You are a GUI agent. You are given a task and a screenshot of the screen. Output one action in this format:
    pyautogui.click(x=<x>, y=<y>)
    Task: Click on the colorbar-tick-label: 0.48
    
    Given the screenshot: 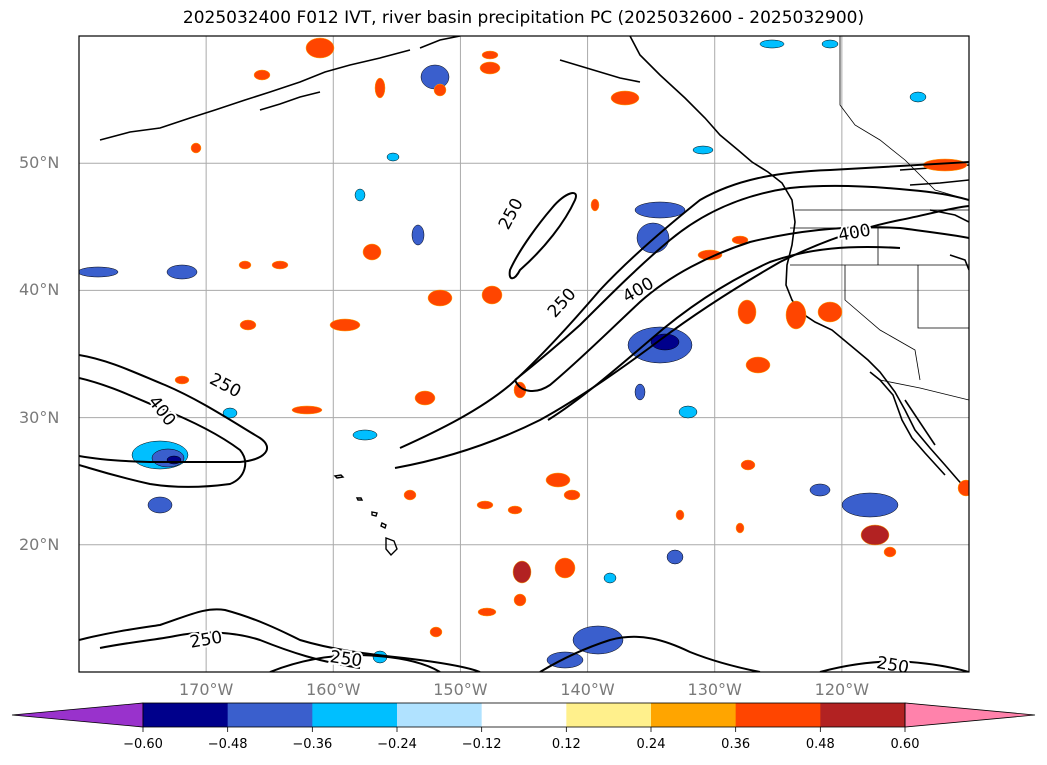 What is the action you would take?
    pyautogui.click(x=820, y=744)
    